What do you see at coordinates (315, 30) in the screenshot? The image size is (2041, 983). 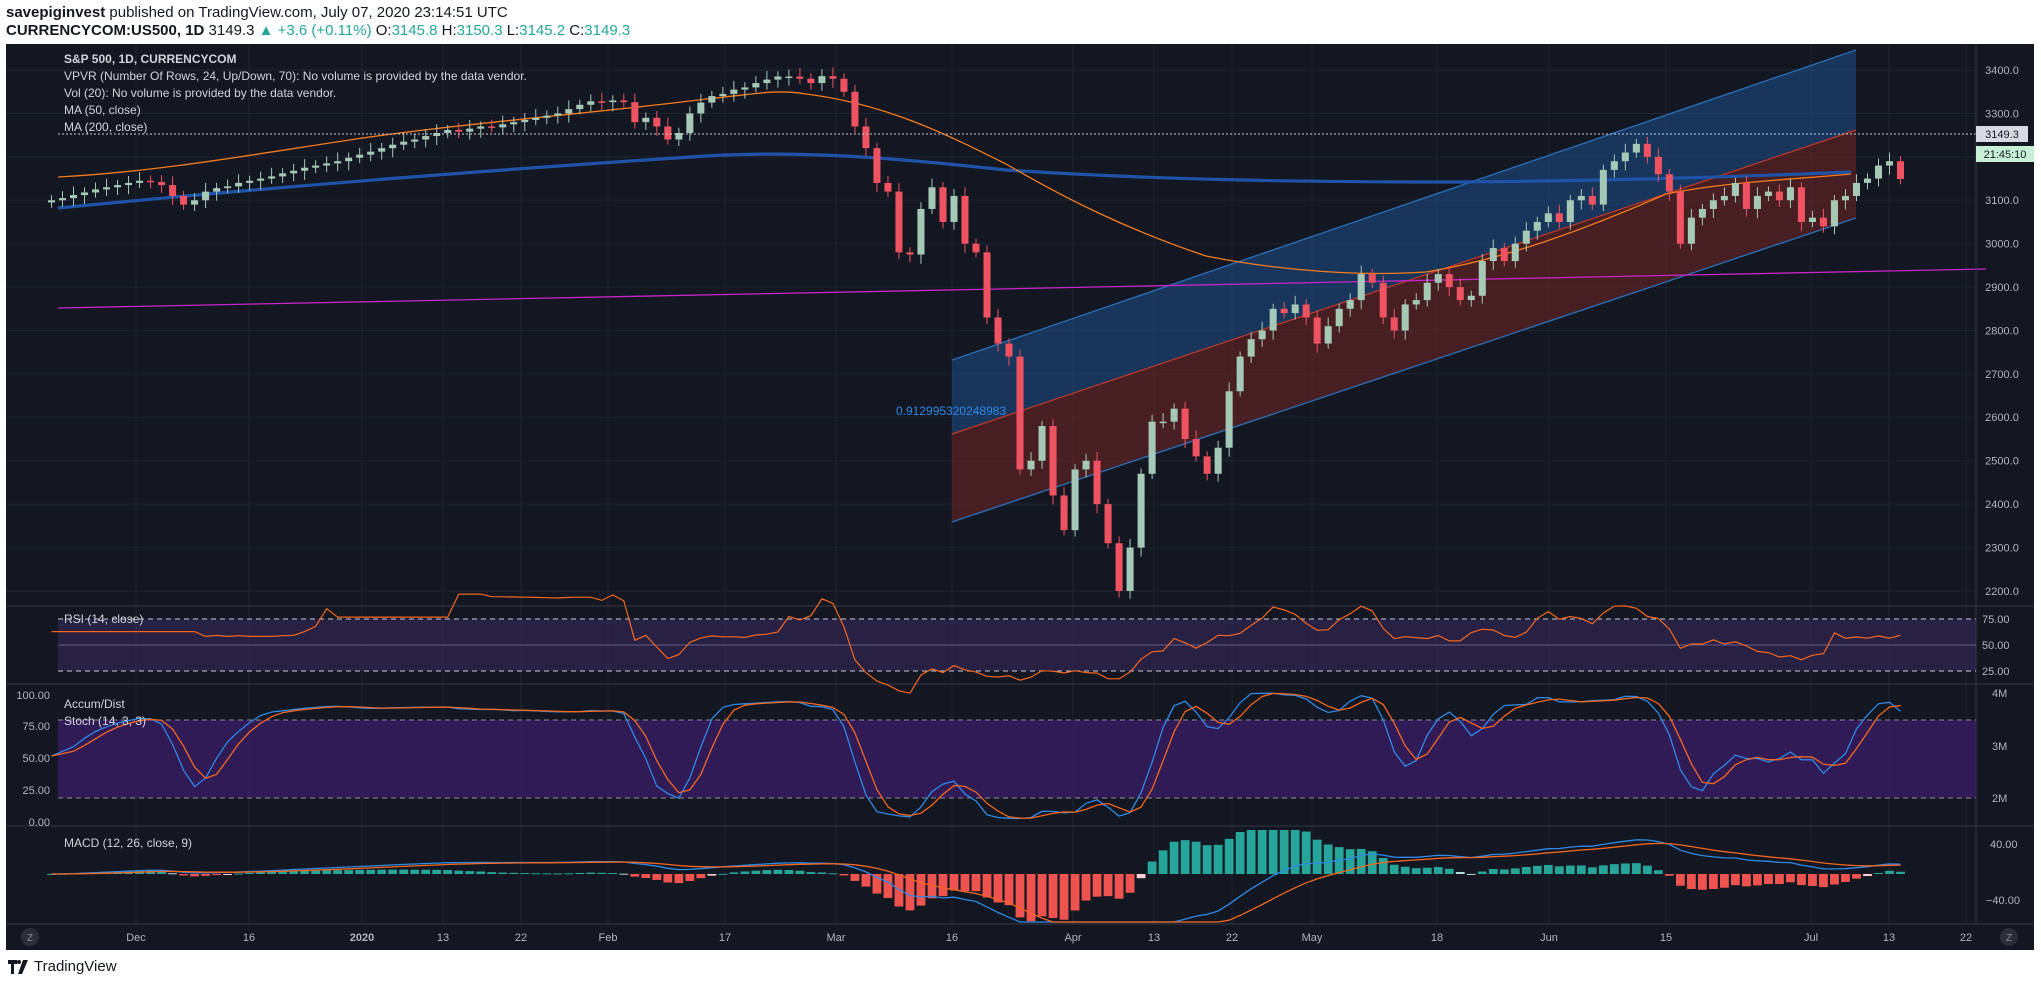 I see `price-change: ▲ +3.6 (+0.11%)` at bounding box center [315, 30].